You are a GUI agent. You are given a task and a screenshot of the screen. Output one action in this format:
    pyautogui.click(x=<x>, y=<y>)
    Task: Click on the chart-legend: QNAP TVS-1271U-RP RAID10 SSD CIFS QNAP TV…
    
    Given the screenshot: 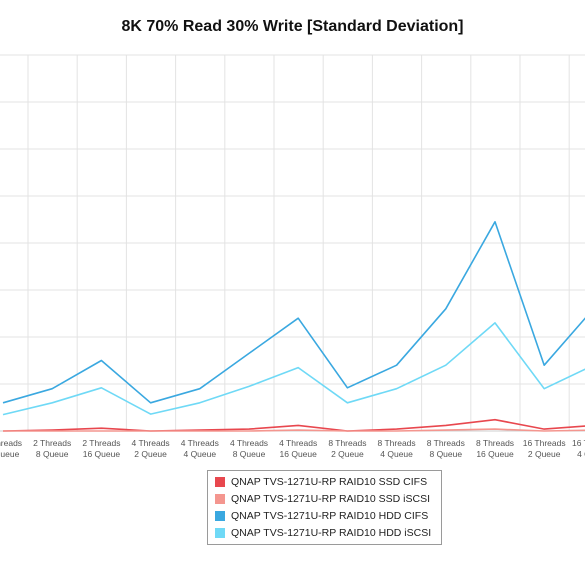 What is the action you would take?
    pyautogui.click(x=324, y=507)
    